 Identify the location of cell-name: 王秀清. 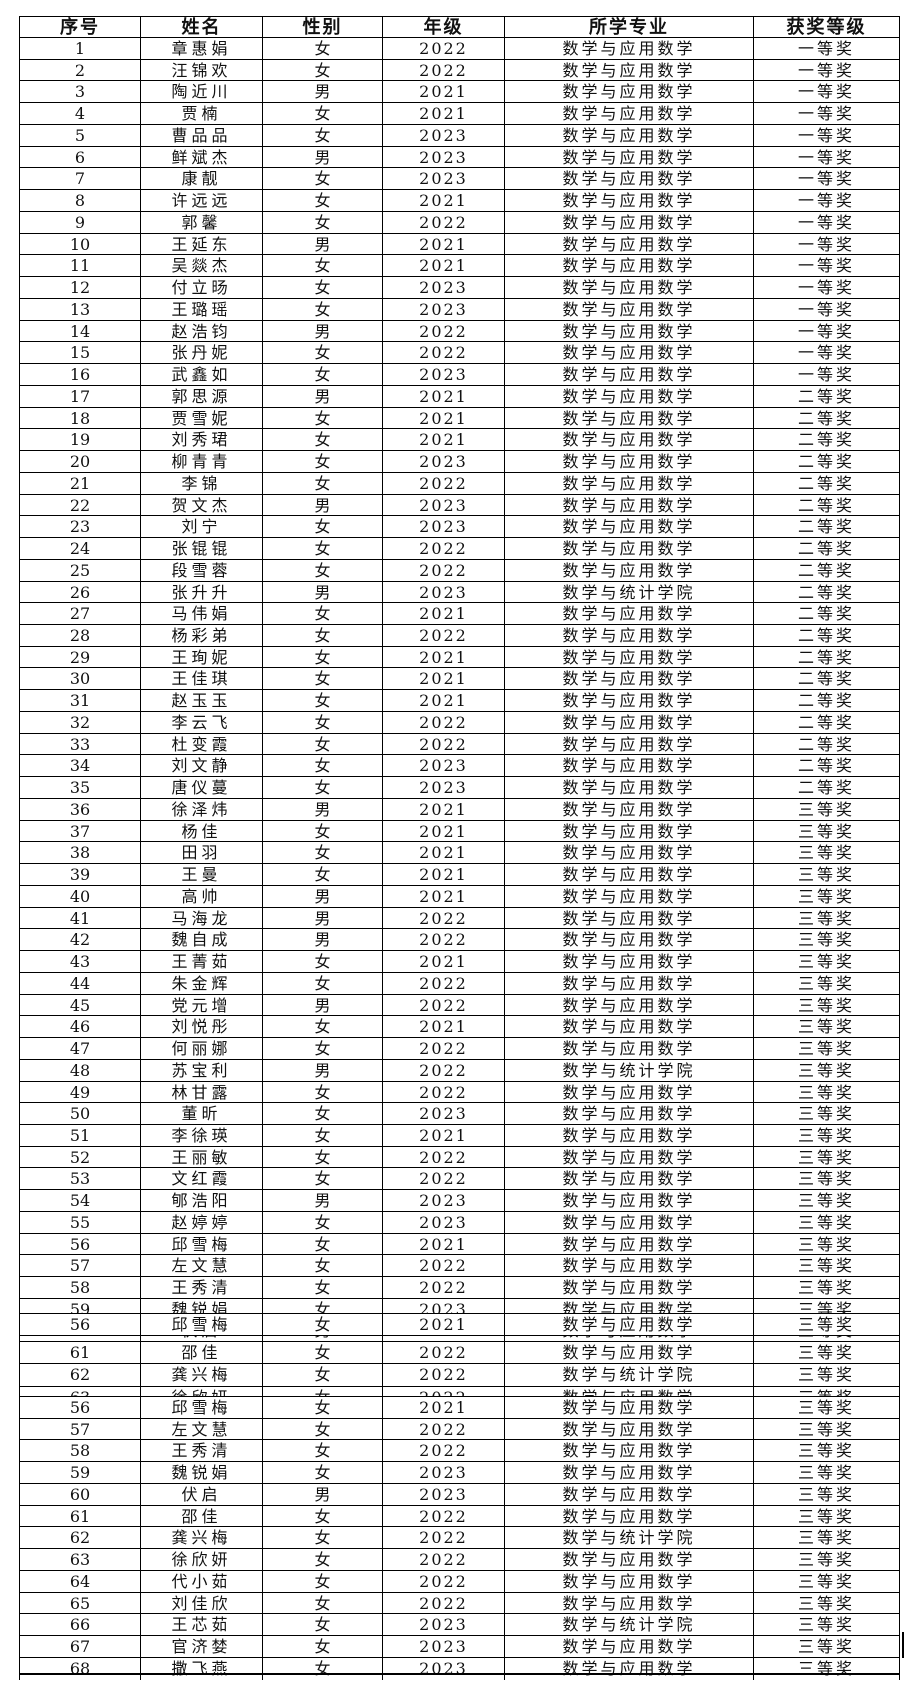
(201, 1451).